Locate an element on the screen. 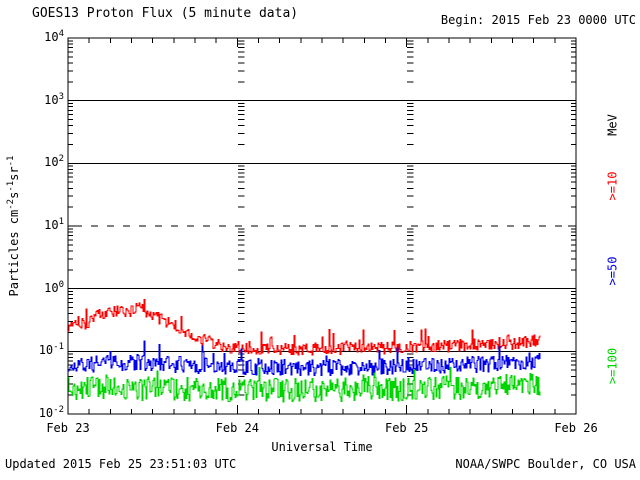 The image size is (640, 480). y-tick-label: 10³ is located at coordinates (54, 99).